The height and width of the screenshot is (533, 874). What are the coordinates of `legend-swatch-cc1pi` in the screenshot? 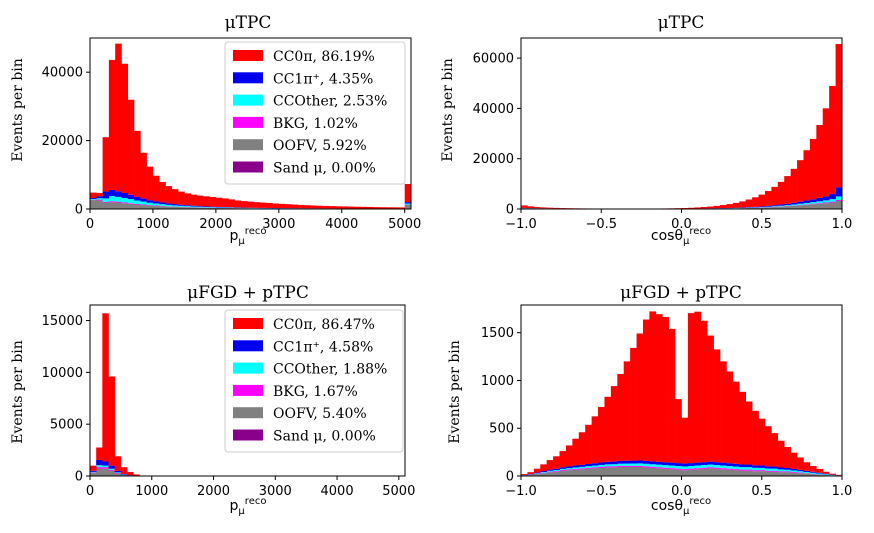 It's located at (248, 346).